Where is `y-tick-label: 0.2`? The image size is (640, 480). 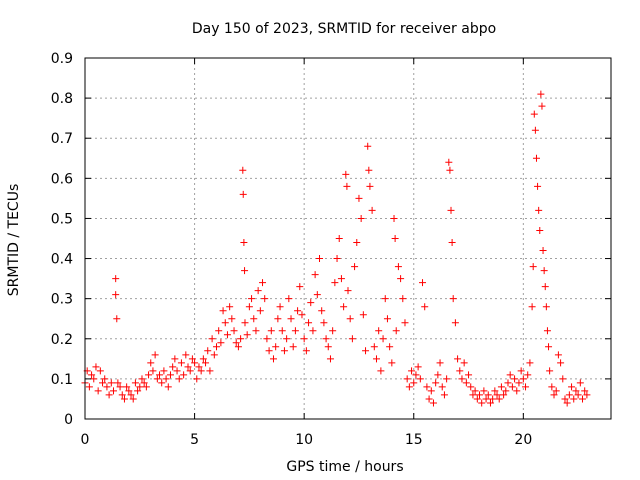
y-tick-label: 0.2 is located at coordinates (62, 340).